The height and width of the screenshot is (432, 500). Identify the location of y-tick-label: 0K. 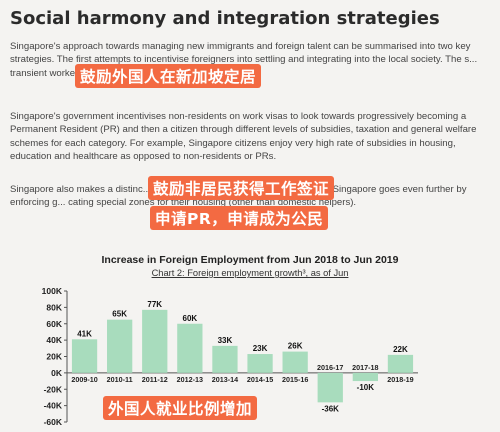
(57, 373).